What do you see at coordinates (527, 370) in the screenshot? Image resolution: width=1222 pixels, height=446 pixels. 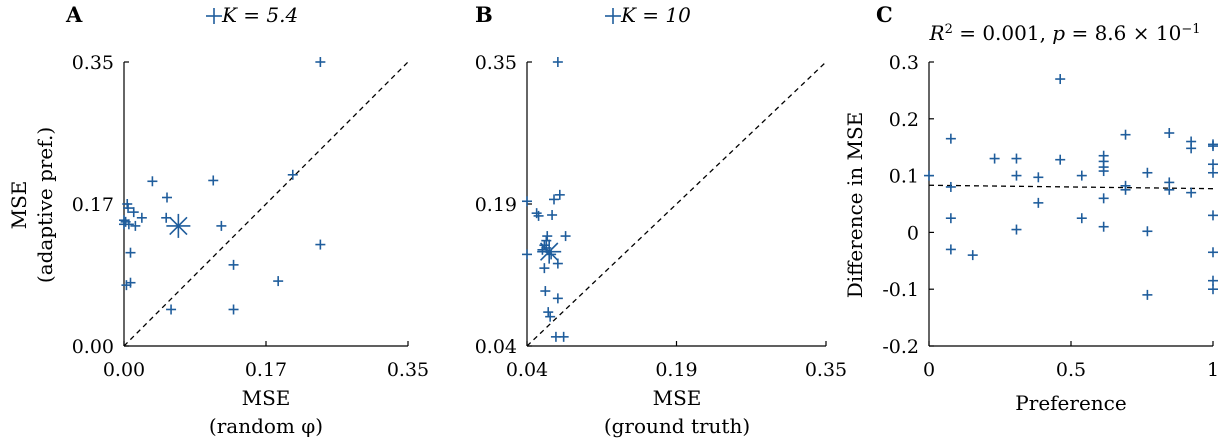 I see `x-tick-label-b: 0.04` at bounding box center [527, 370].